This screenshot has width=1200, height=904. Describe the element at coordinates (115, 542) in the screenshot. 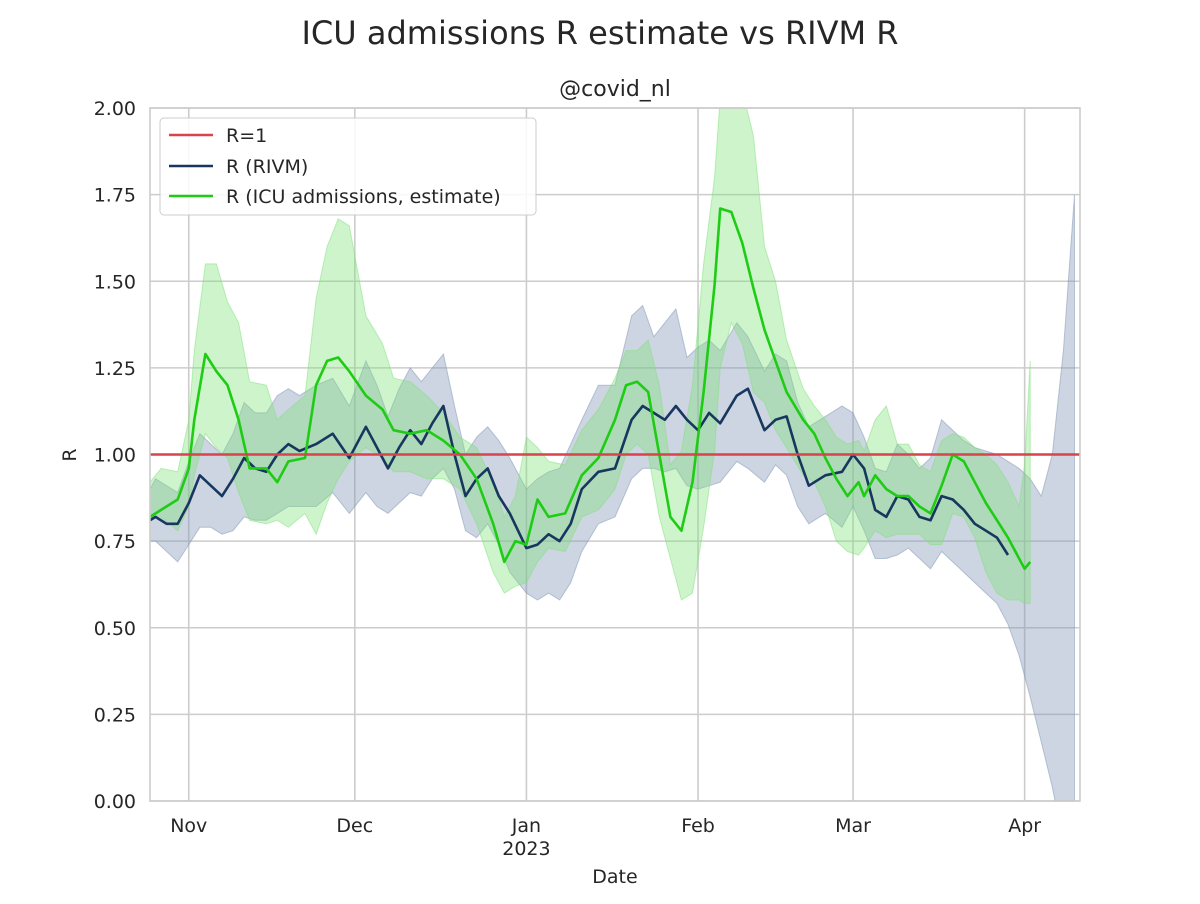

I see `y-tick-label: 0.75` at that location.